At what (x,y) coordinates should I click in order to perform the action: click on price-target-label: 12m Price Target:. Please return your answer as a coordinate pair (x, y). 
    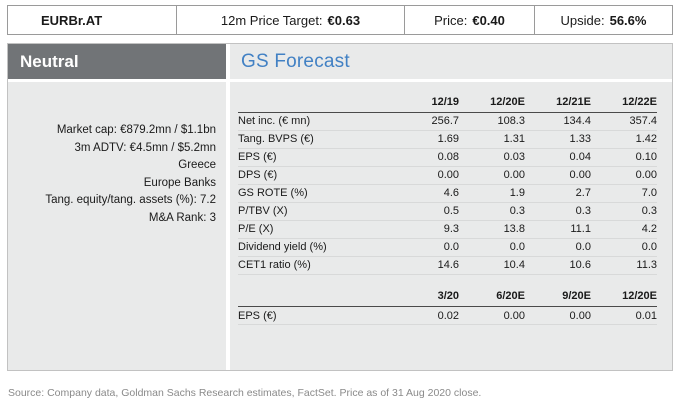
    Looking at the image, I should click on (271, 20).